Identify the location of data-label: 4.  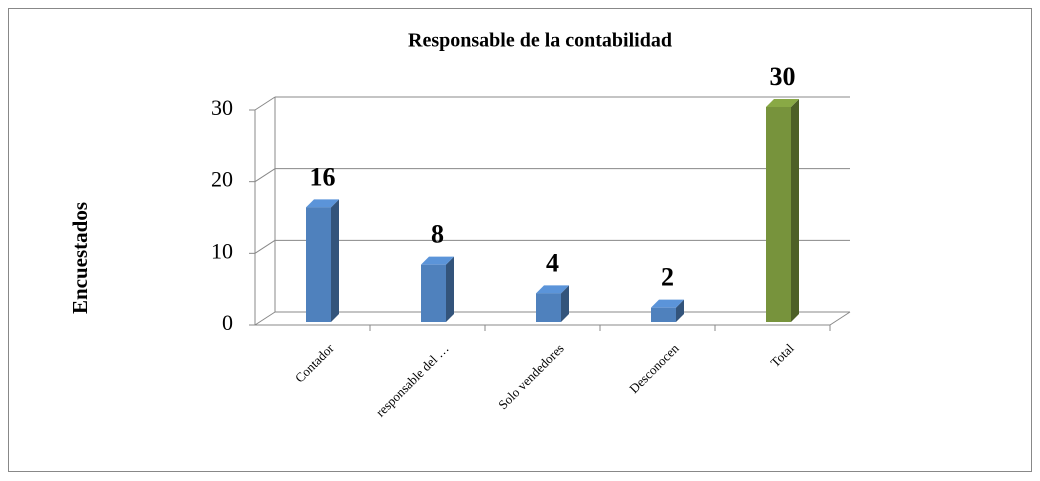
(552, 262).